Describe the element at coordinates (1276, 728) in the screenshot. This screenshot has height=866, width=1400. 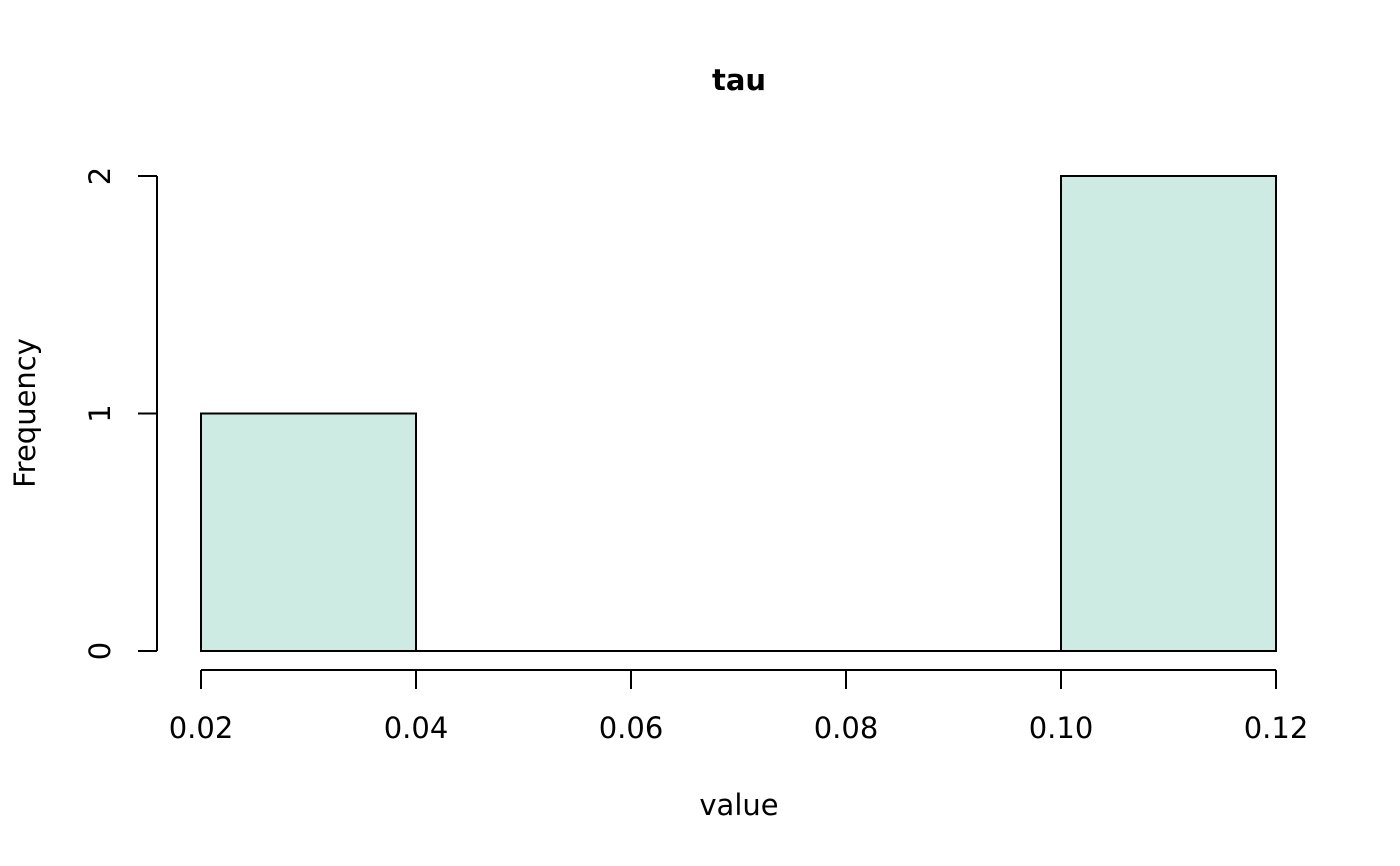
I see `x-tick-label-5: 0.12` at that location.